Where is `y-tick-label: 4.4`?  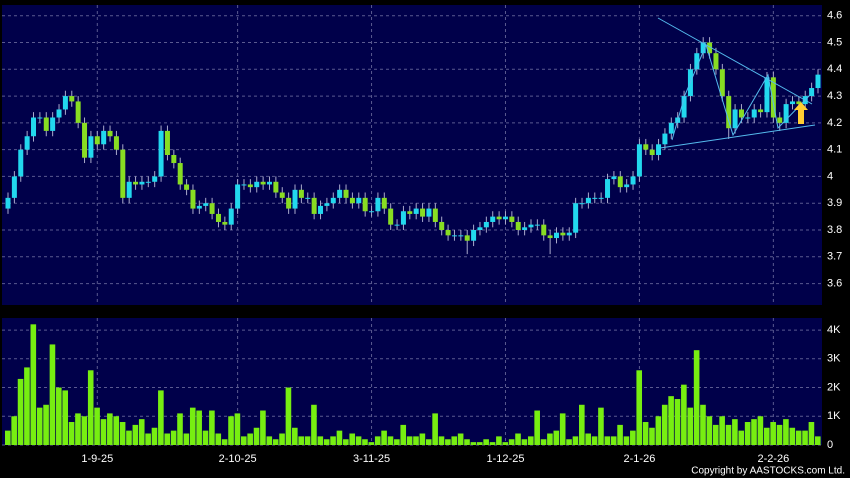
y-tick-label: 4.4 is located at coordinates (834, 69).